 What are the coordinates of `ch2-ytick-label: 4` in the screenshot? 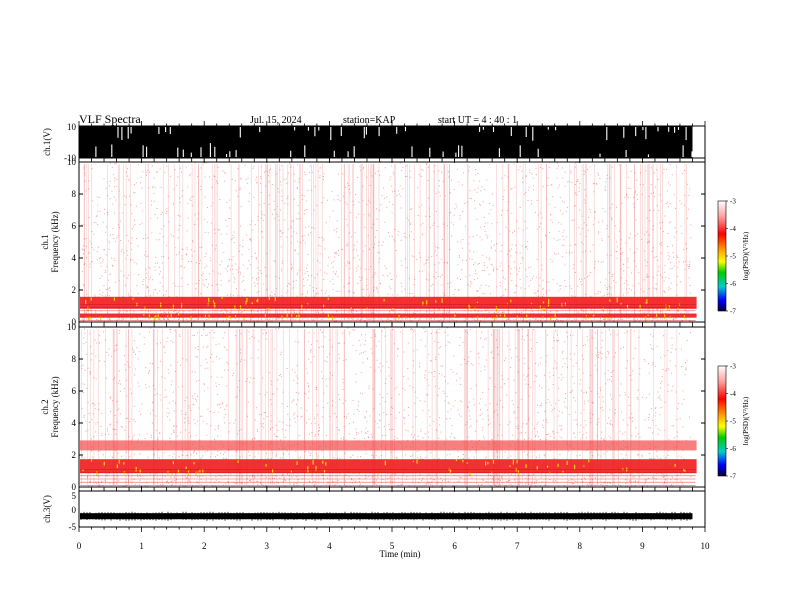 It's located at (74, 423).